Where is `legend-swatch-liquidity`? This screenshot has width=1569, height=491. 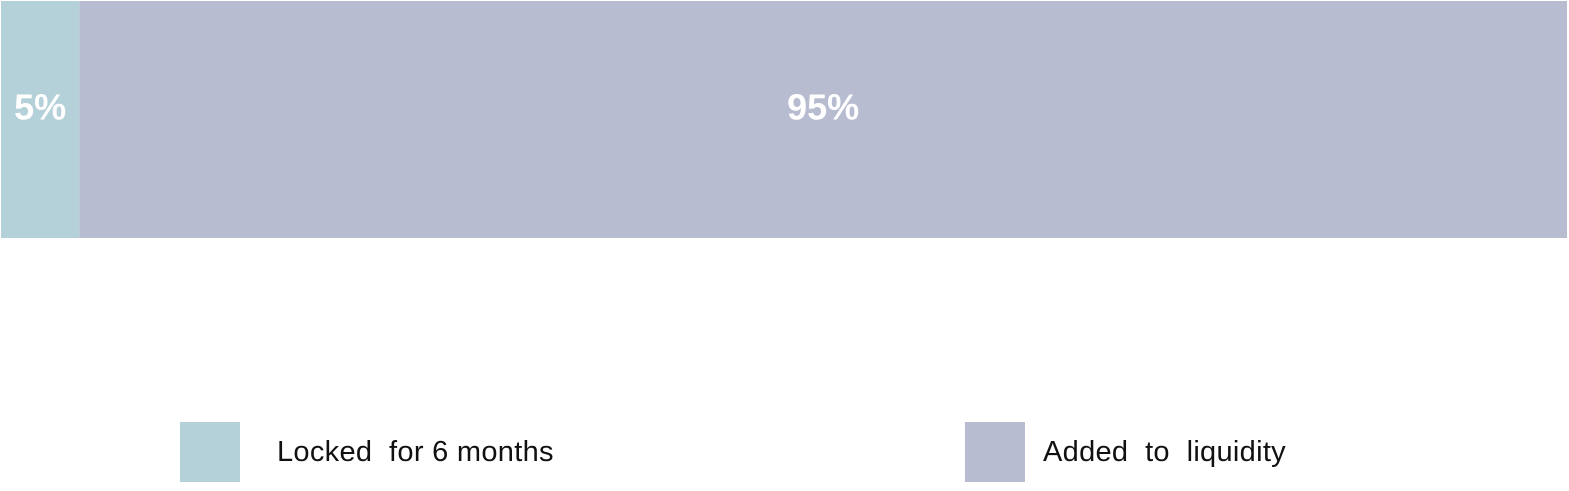
legend-swatch-liquidity is located at coordinates (995, 452).